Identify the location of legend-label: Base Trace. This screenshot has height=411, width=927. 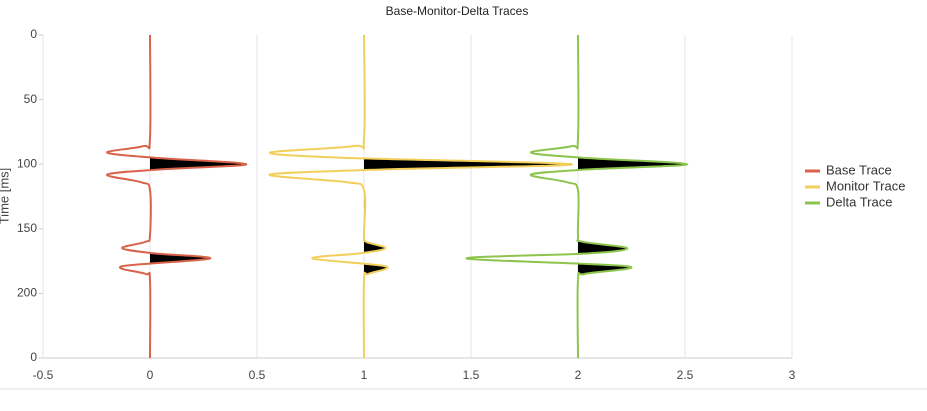
(859, 169).